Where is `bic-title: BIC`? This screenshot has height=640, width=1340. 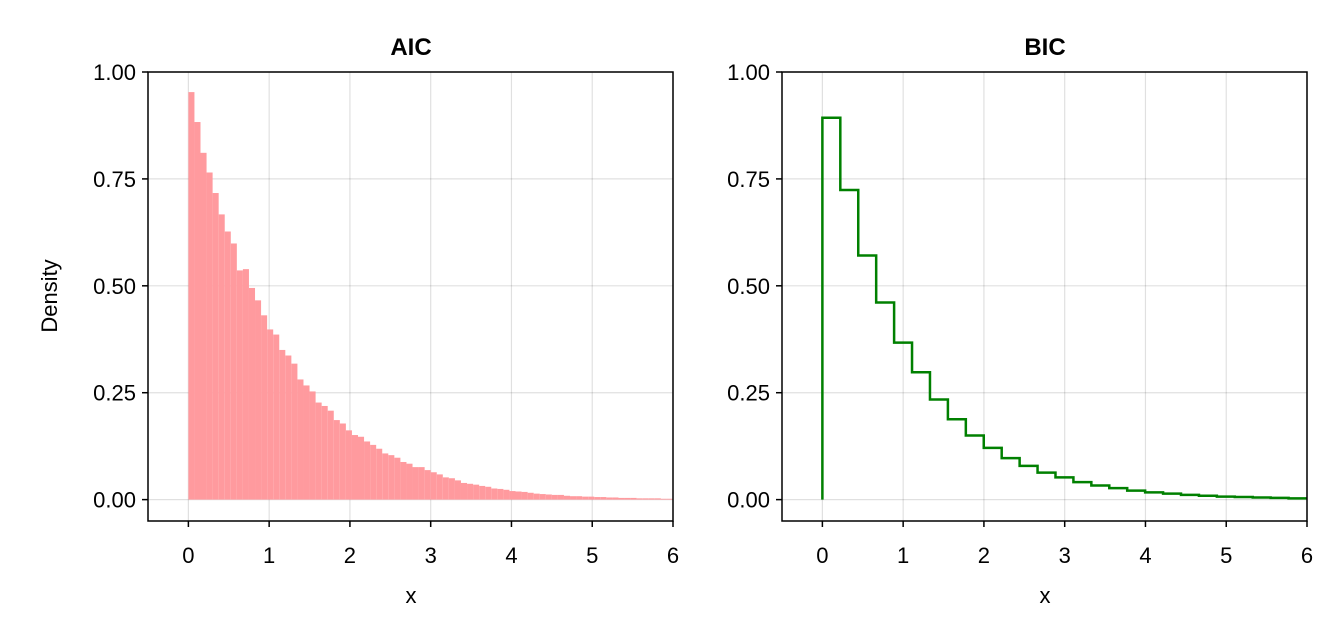
bic-title: BIC is located at coordinates (1044, 47).